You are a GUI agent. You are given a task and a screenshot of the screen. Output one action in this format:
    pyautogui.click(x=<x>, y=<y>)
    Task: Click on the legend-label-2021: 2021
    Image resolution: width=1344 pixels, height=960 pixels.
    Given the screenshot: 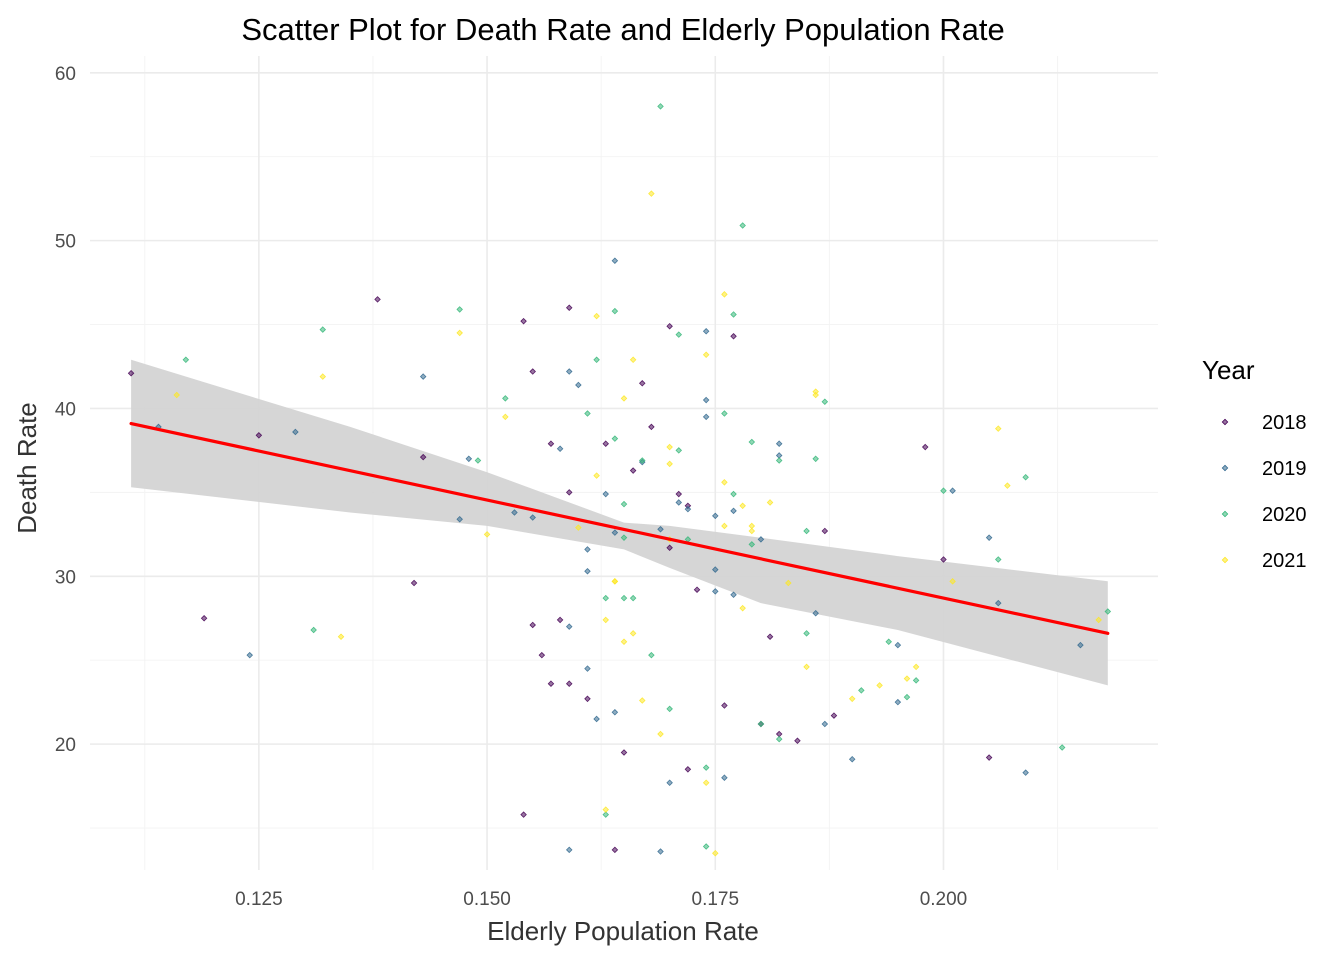 What is the action you would take?
    pyautogui.click(x=1284, y=561)
    